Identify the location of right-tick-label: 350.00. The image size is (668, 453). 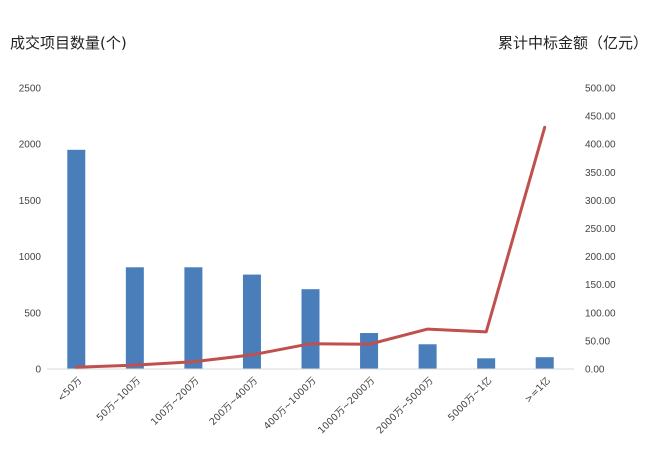
(600, 173).